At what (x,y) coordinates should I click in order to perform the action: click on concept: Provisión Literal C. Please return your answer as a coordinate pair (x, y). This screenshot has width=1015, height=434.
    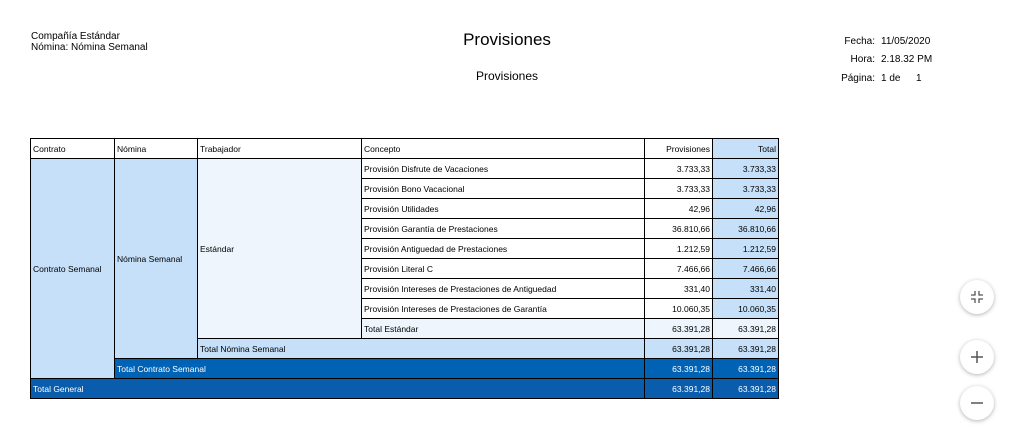
    Looking at the image, I should click on (503, 268).